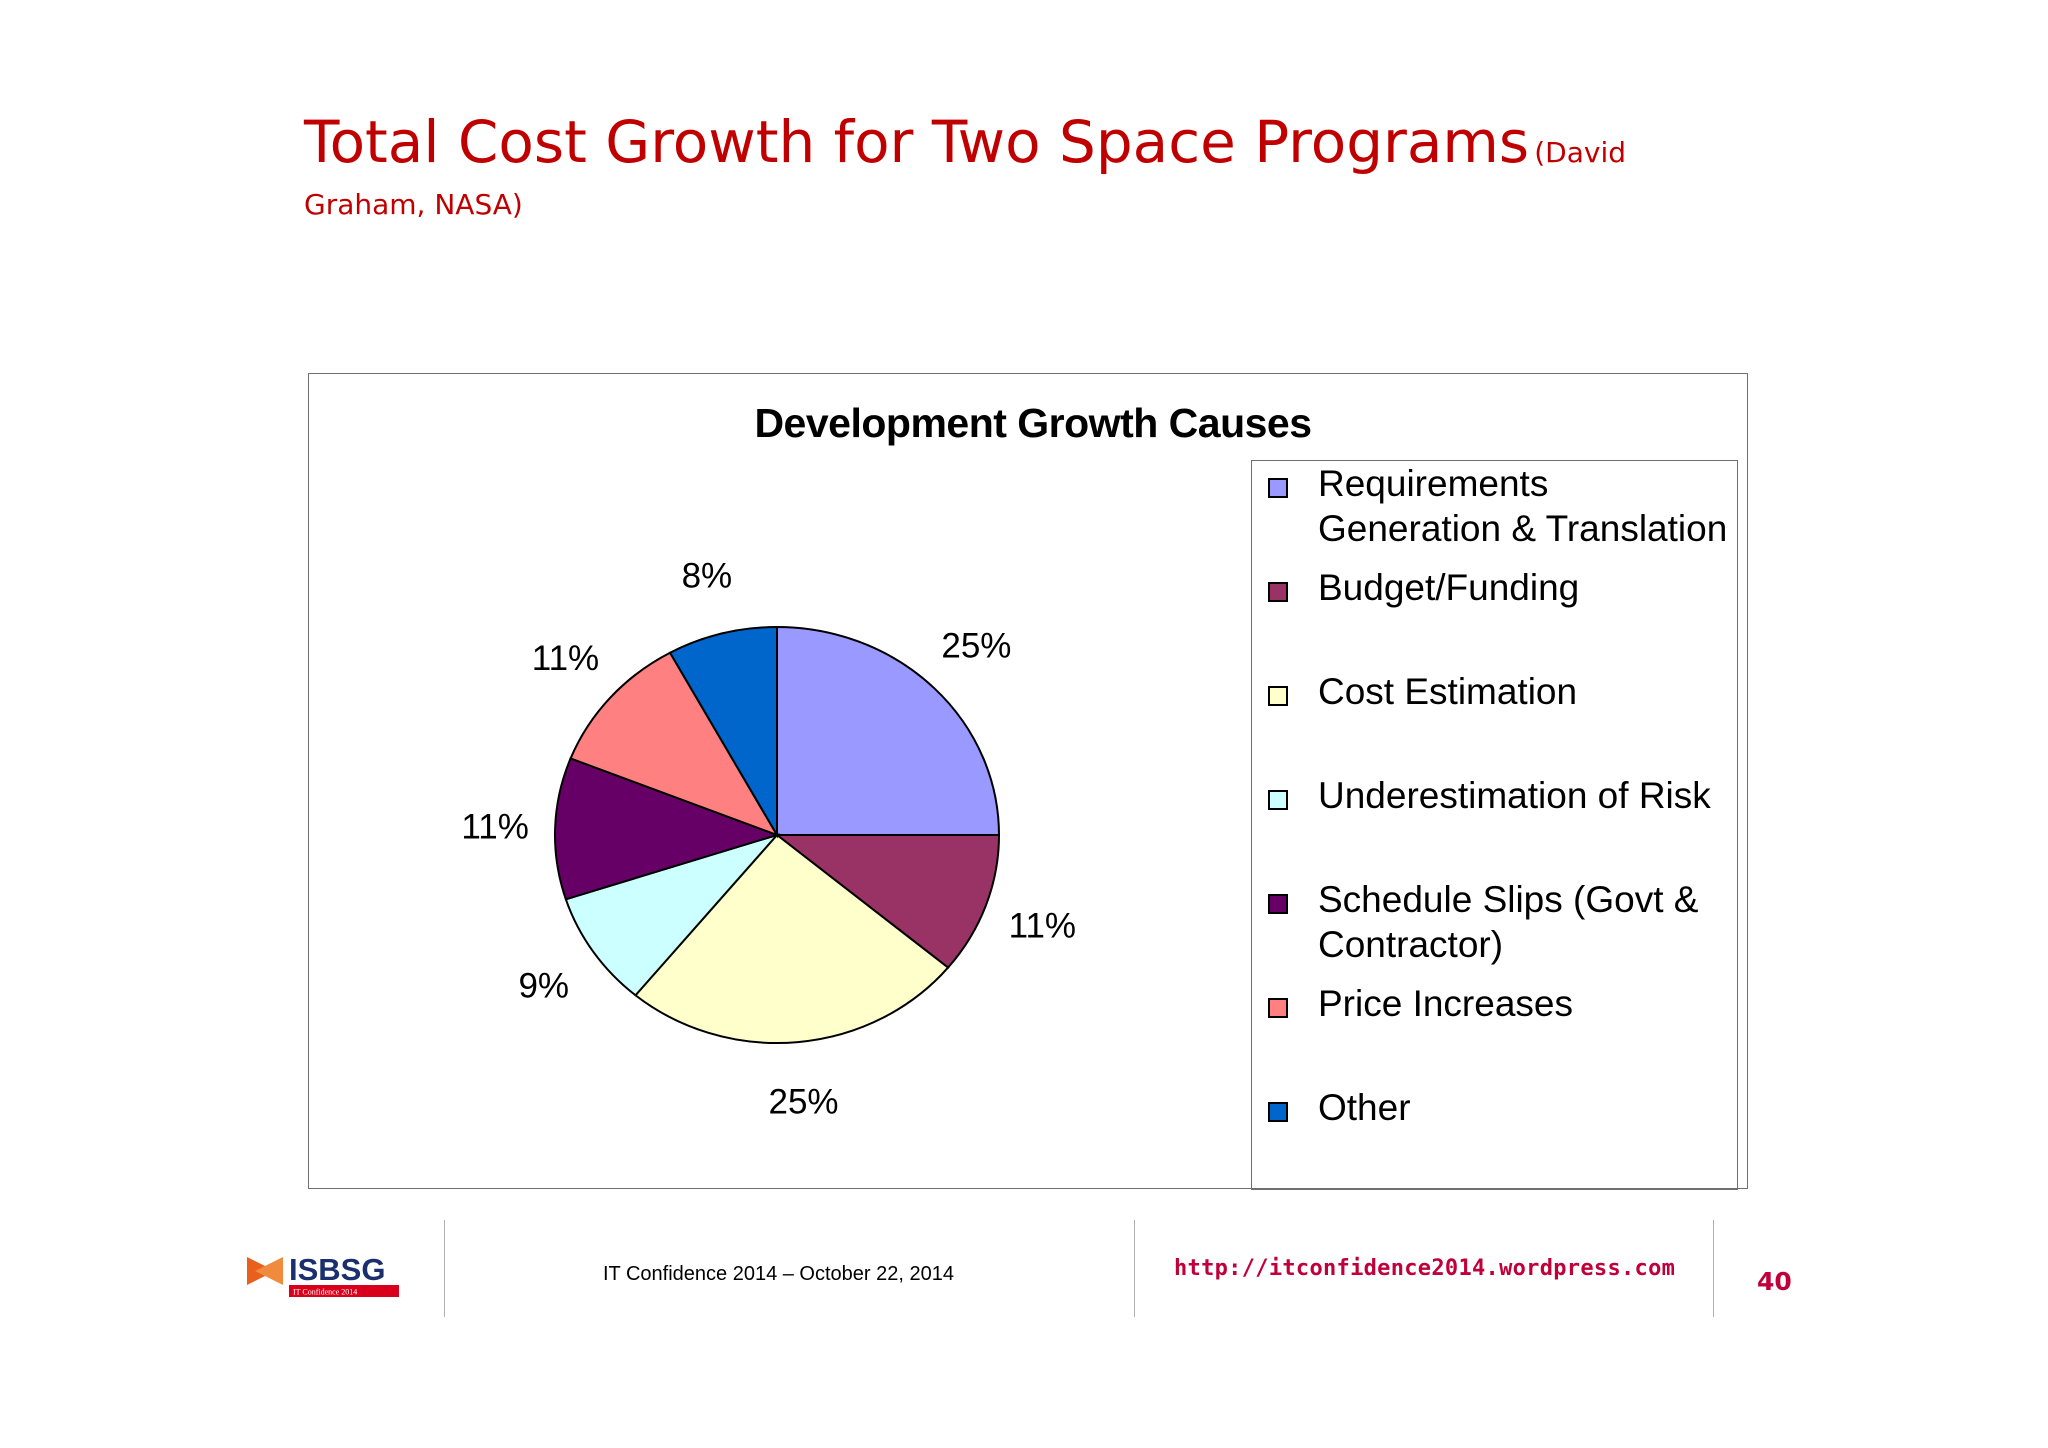 The image size is (2048, 1448). I want to click on legend-label: Other, so click(1364, 1107).